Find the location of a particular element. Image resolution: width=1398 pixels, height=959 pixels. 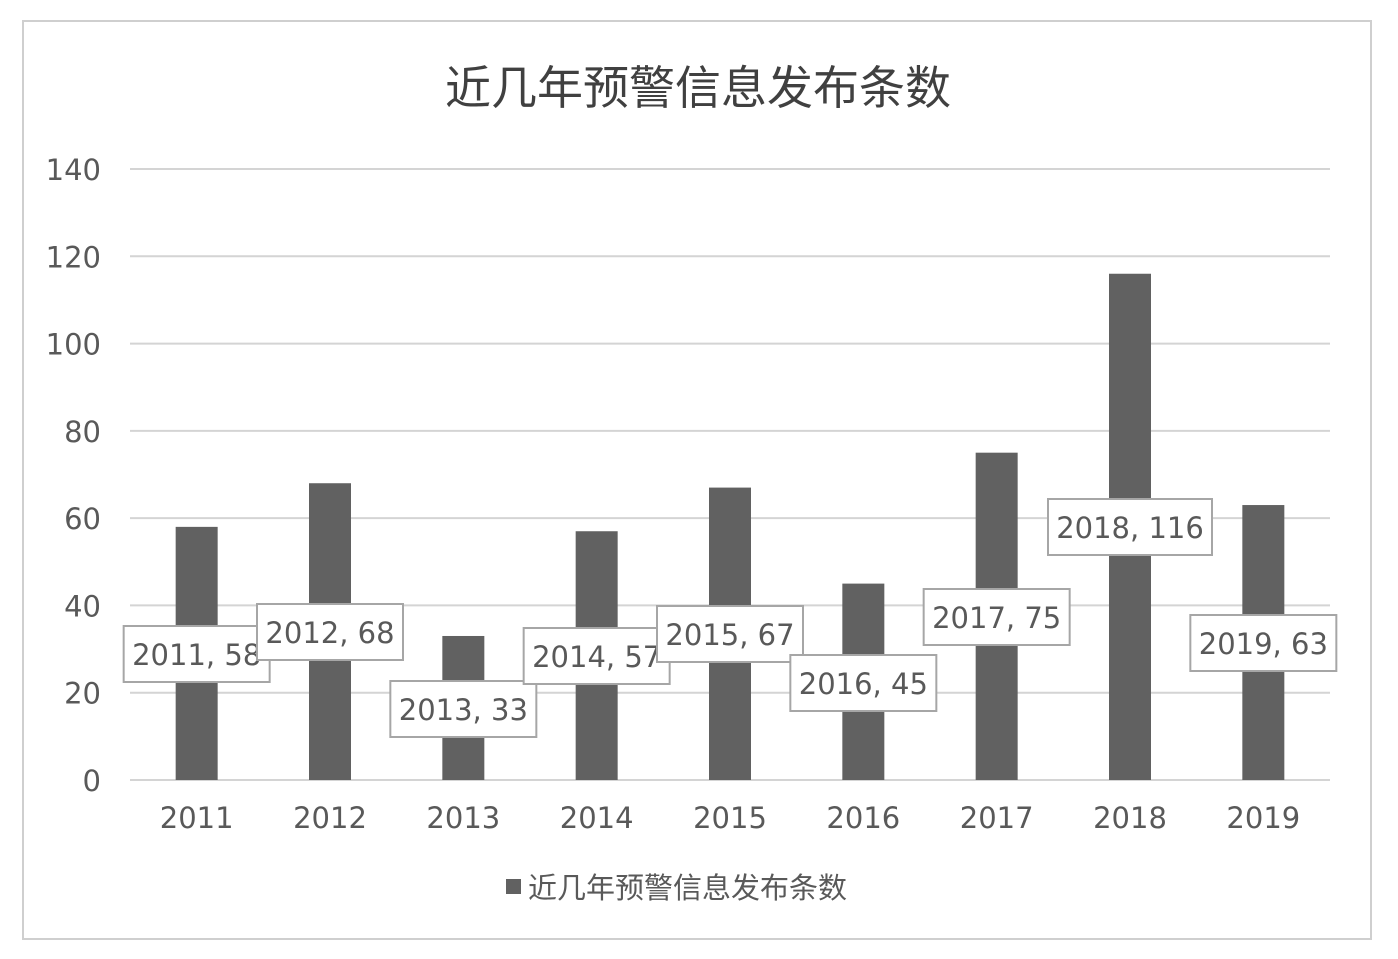

data-label: 2017, 75 is located at coordinates (996, 618).